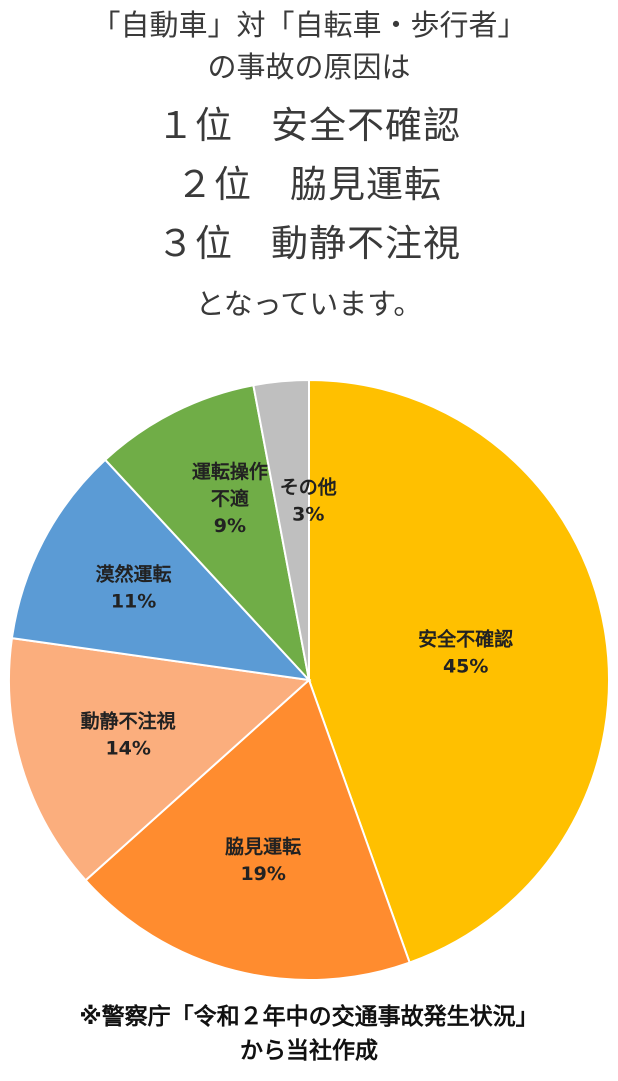 The width and height of the screenshot is (618, 1081). Describe the element at coordinates (309, 184) in the screenshot. I see `rank-2-line: ２位 脇見運転` at that location.